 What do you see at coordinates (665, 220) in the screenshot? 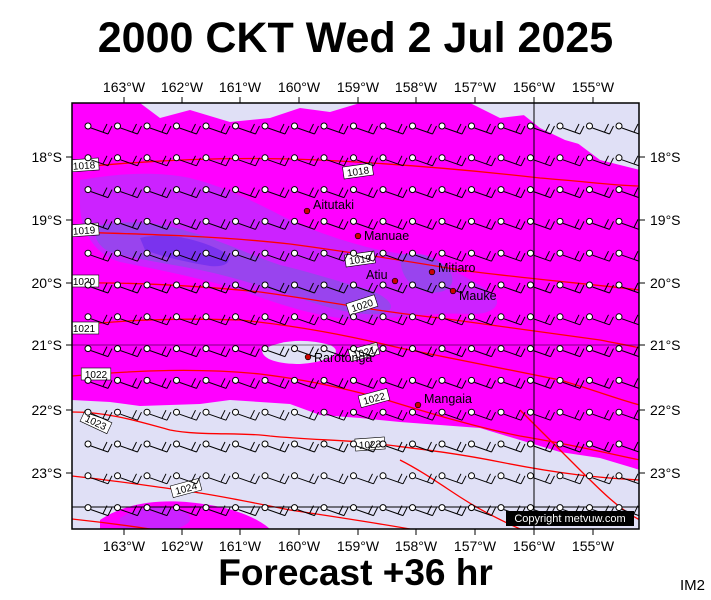
I see `lat-label-right: 19°S` at bounding box center [665, 220].